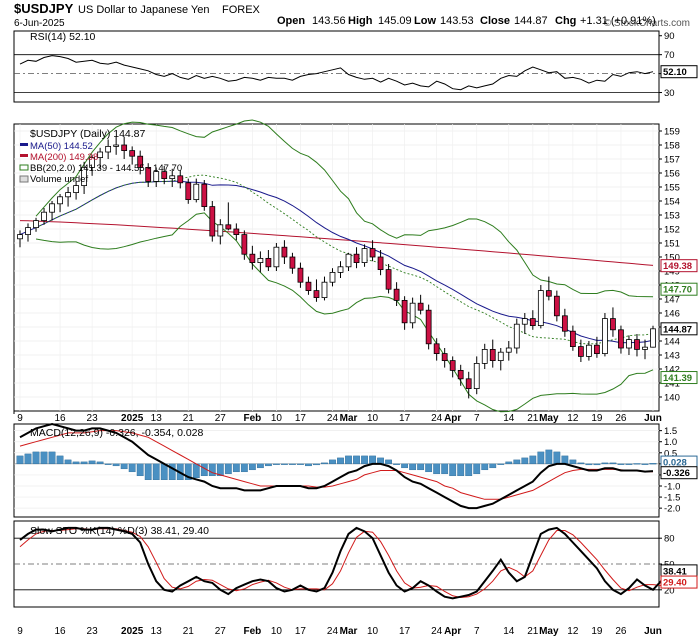 The height and width of the screenshot is (639, 700). I want to click on price-x-label: Jun, so click(653, 418).